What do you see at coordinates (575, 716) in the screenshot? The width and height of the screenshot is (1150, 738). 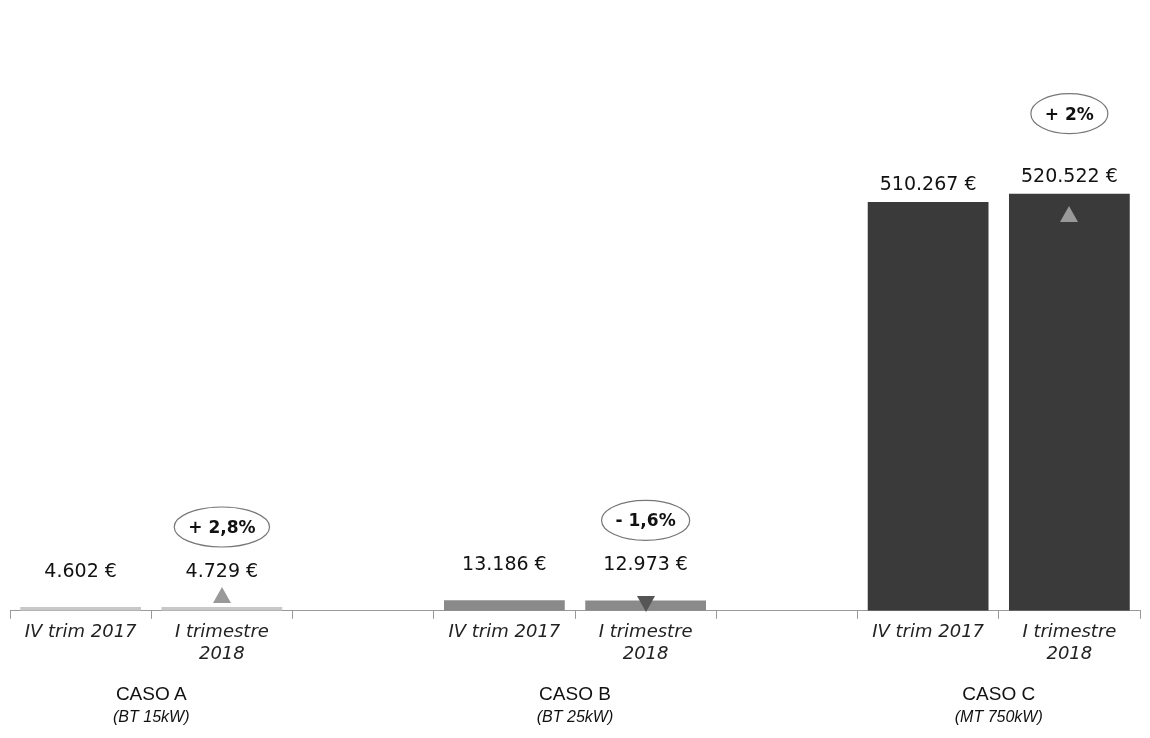 I see `text: (BT 25kW)` at bounding box center [575, 716].